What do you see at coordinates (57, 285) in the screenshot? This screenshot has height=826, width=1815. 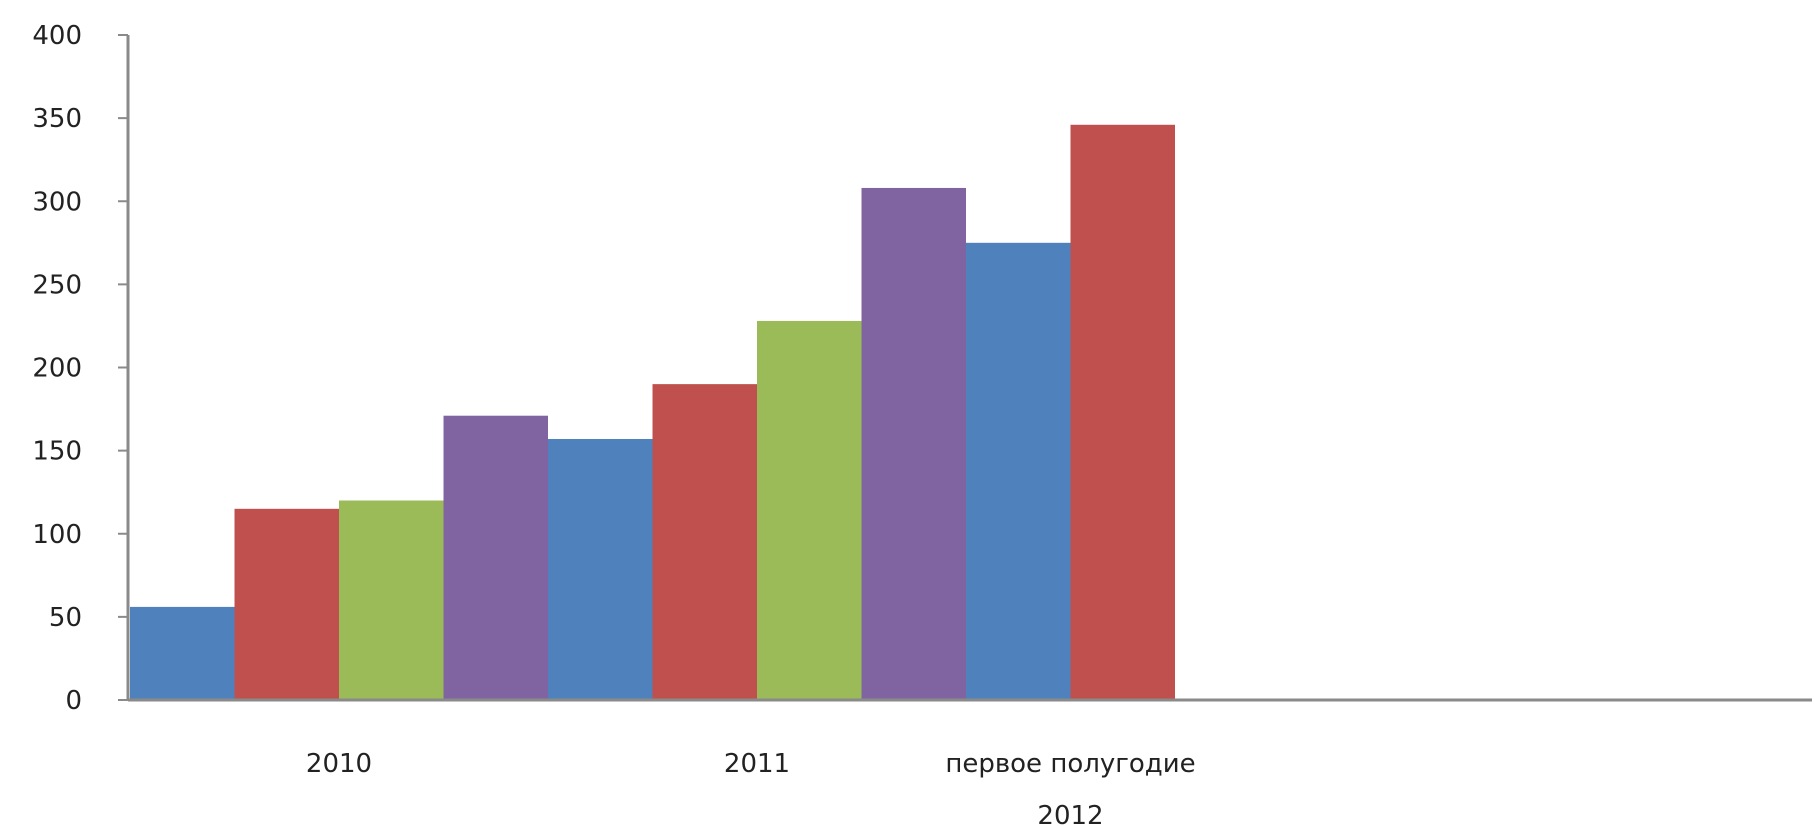 I see `y-tick-label: 250` at bounding box center [57, 285].